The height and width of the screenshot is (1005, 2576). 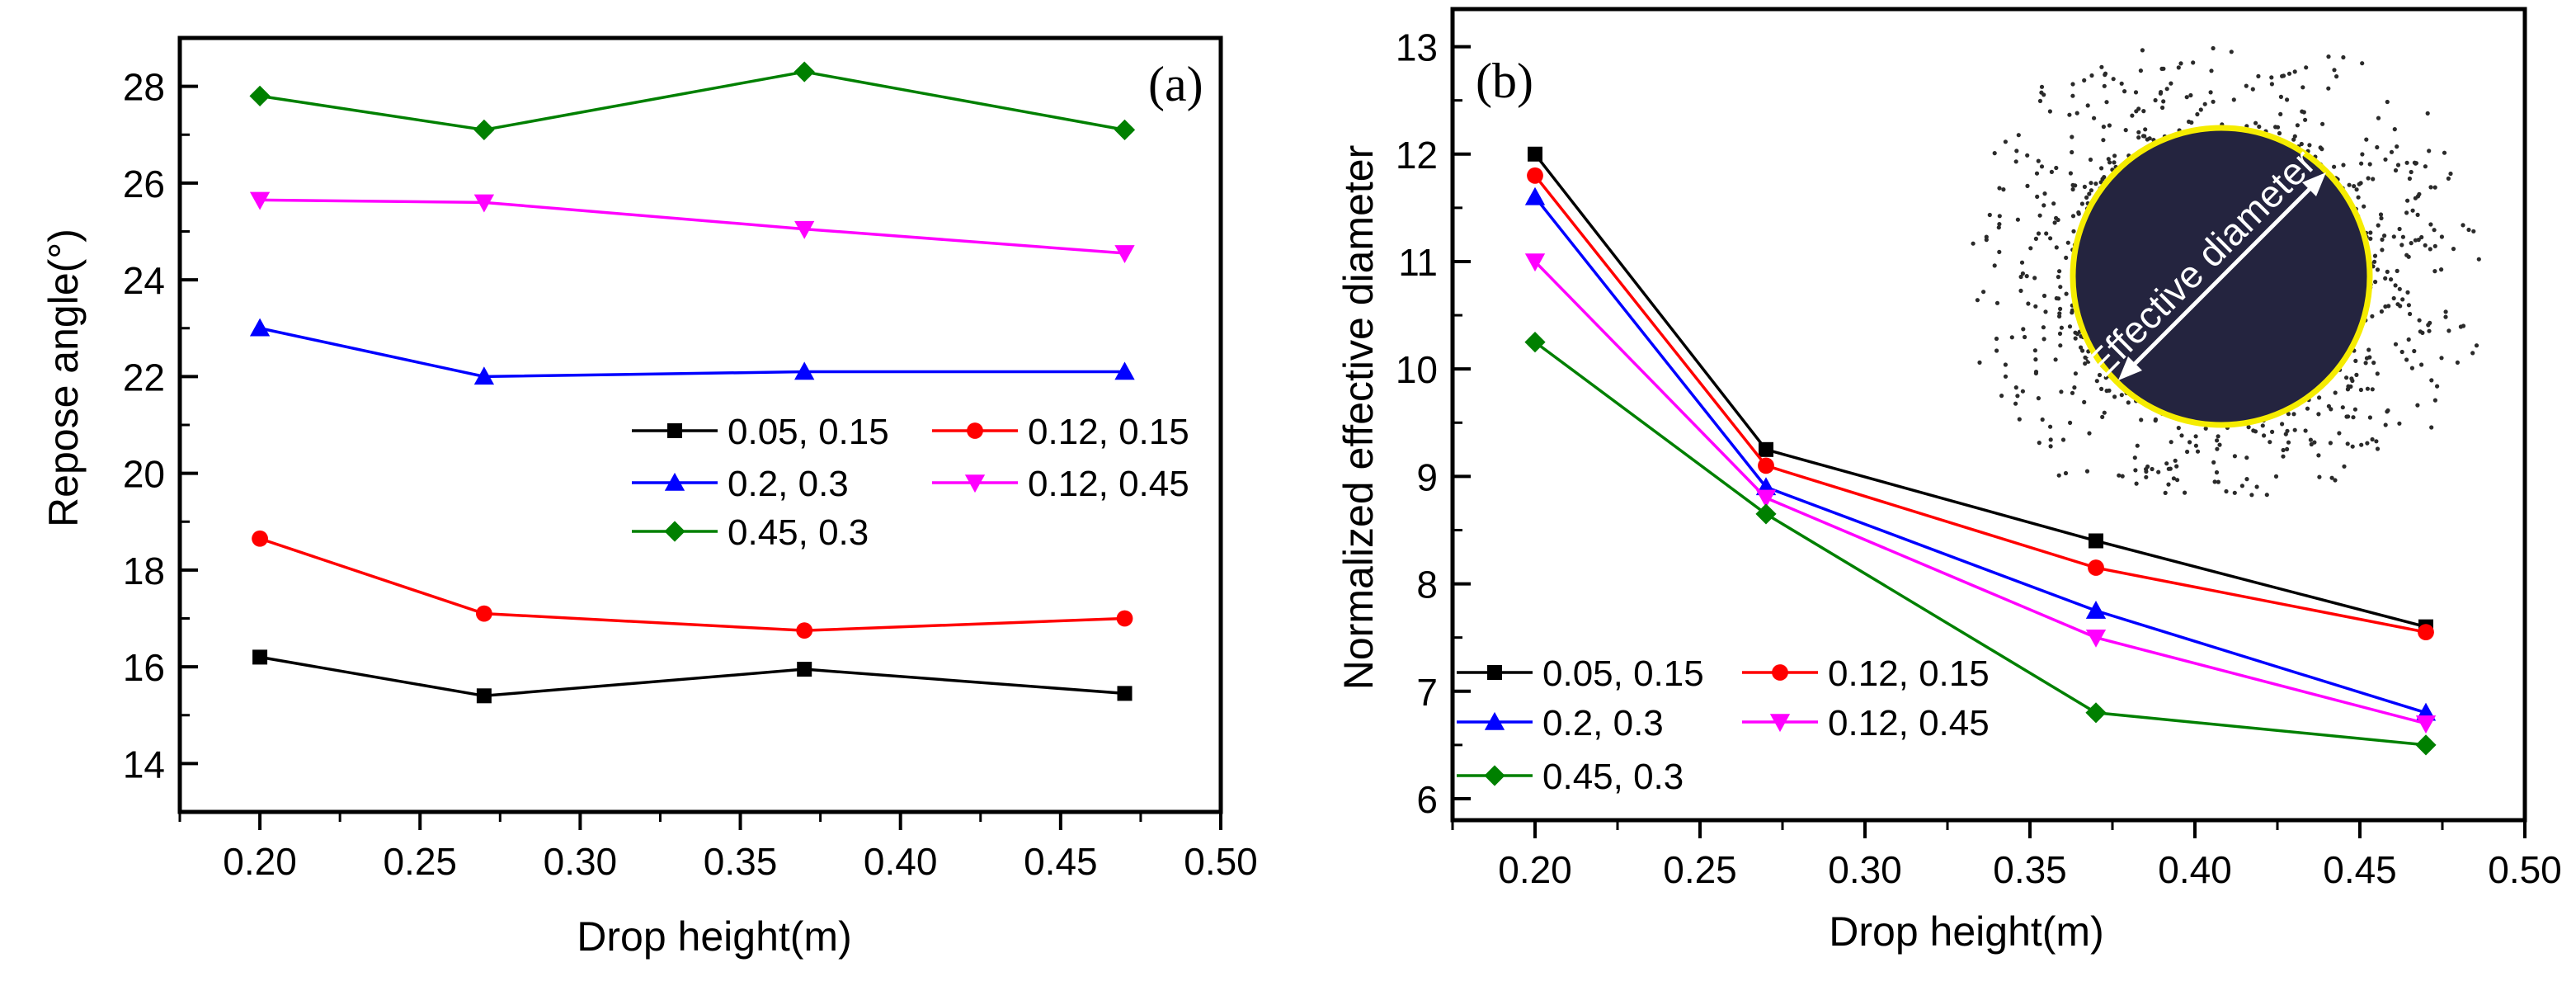 What do you see at coordinates (1433, 424) in the screenshot?
I see `y-ticks-b: 6 7 8 9 10 11 12 13` at bounding box center [1433, 424].